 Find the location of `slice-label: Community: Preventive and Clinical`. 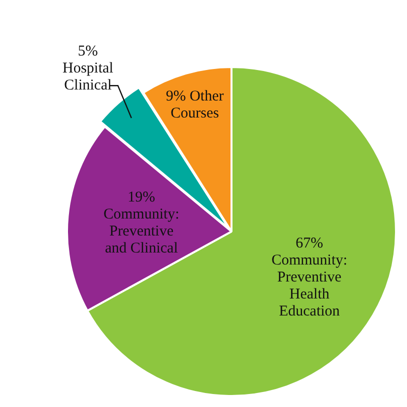

slice-label: Community: Preventive and Clinical is located at coordinates (142, 231).